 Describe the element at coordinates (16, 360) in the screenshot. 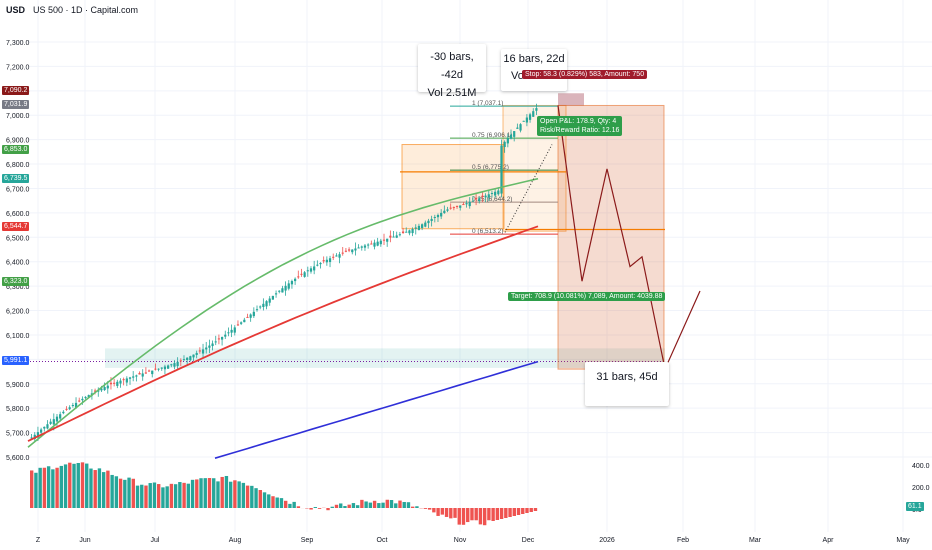

I see `price-tag-6: 5,991.1` at that location.